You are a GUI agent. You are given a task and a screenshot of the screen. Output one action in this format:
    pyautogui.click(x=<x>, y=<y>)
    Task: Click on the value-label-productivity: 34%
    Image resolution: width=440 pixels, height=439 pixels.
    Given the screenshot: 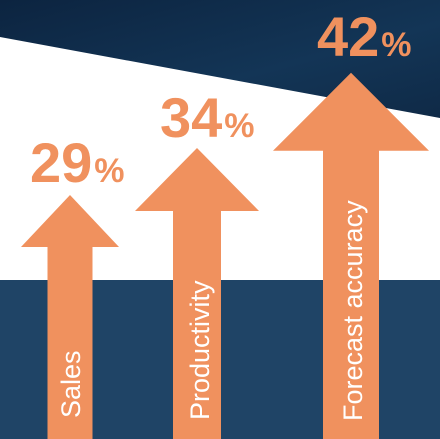 What is the action you would take?
    pyautogui.click(x=207, y=117)
    